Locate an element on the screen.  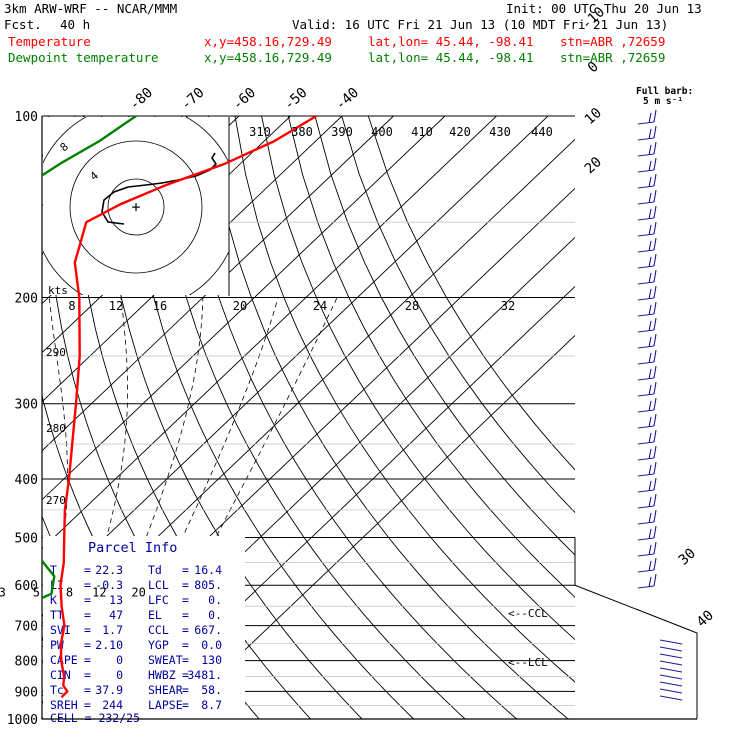
parcel-info-cell: CIN is located at coordinates (60, 675).